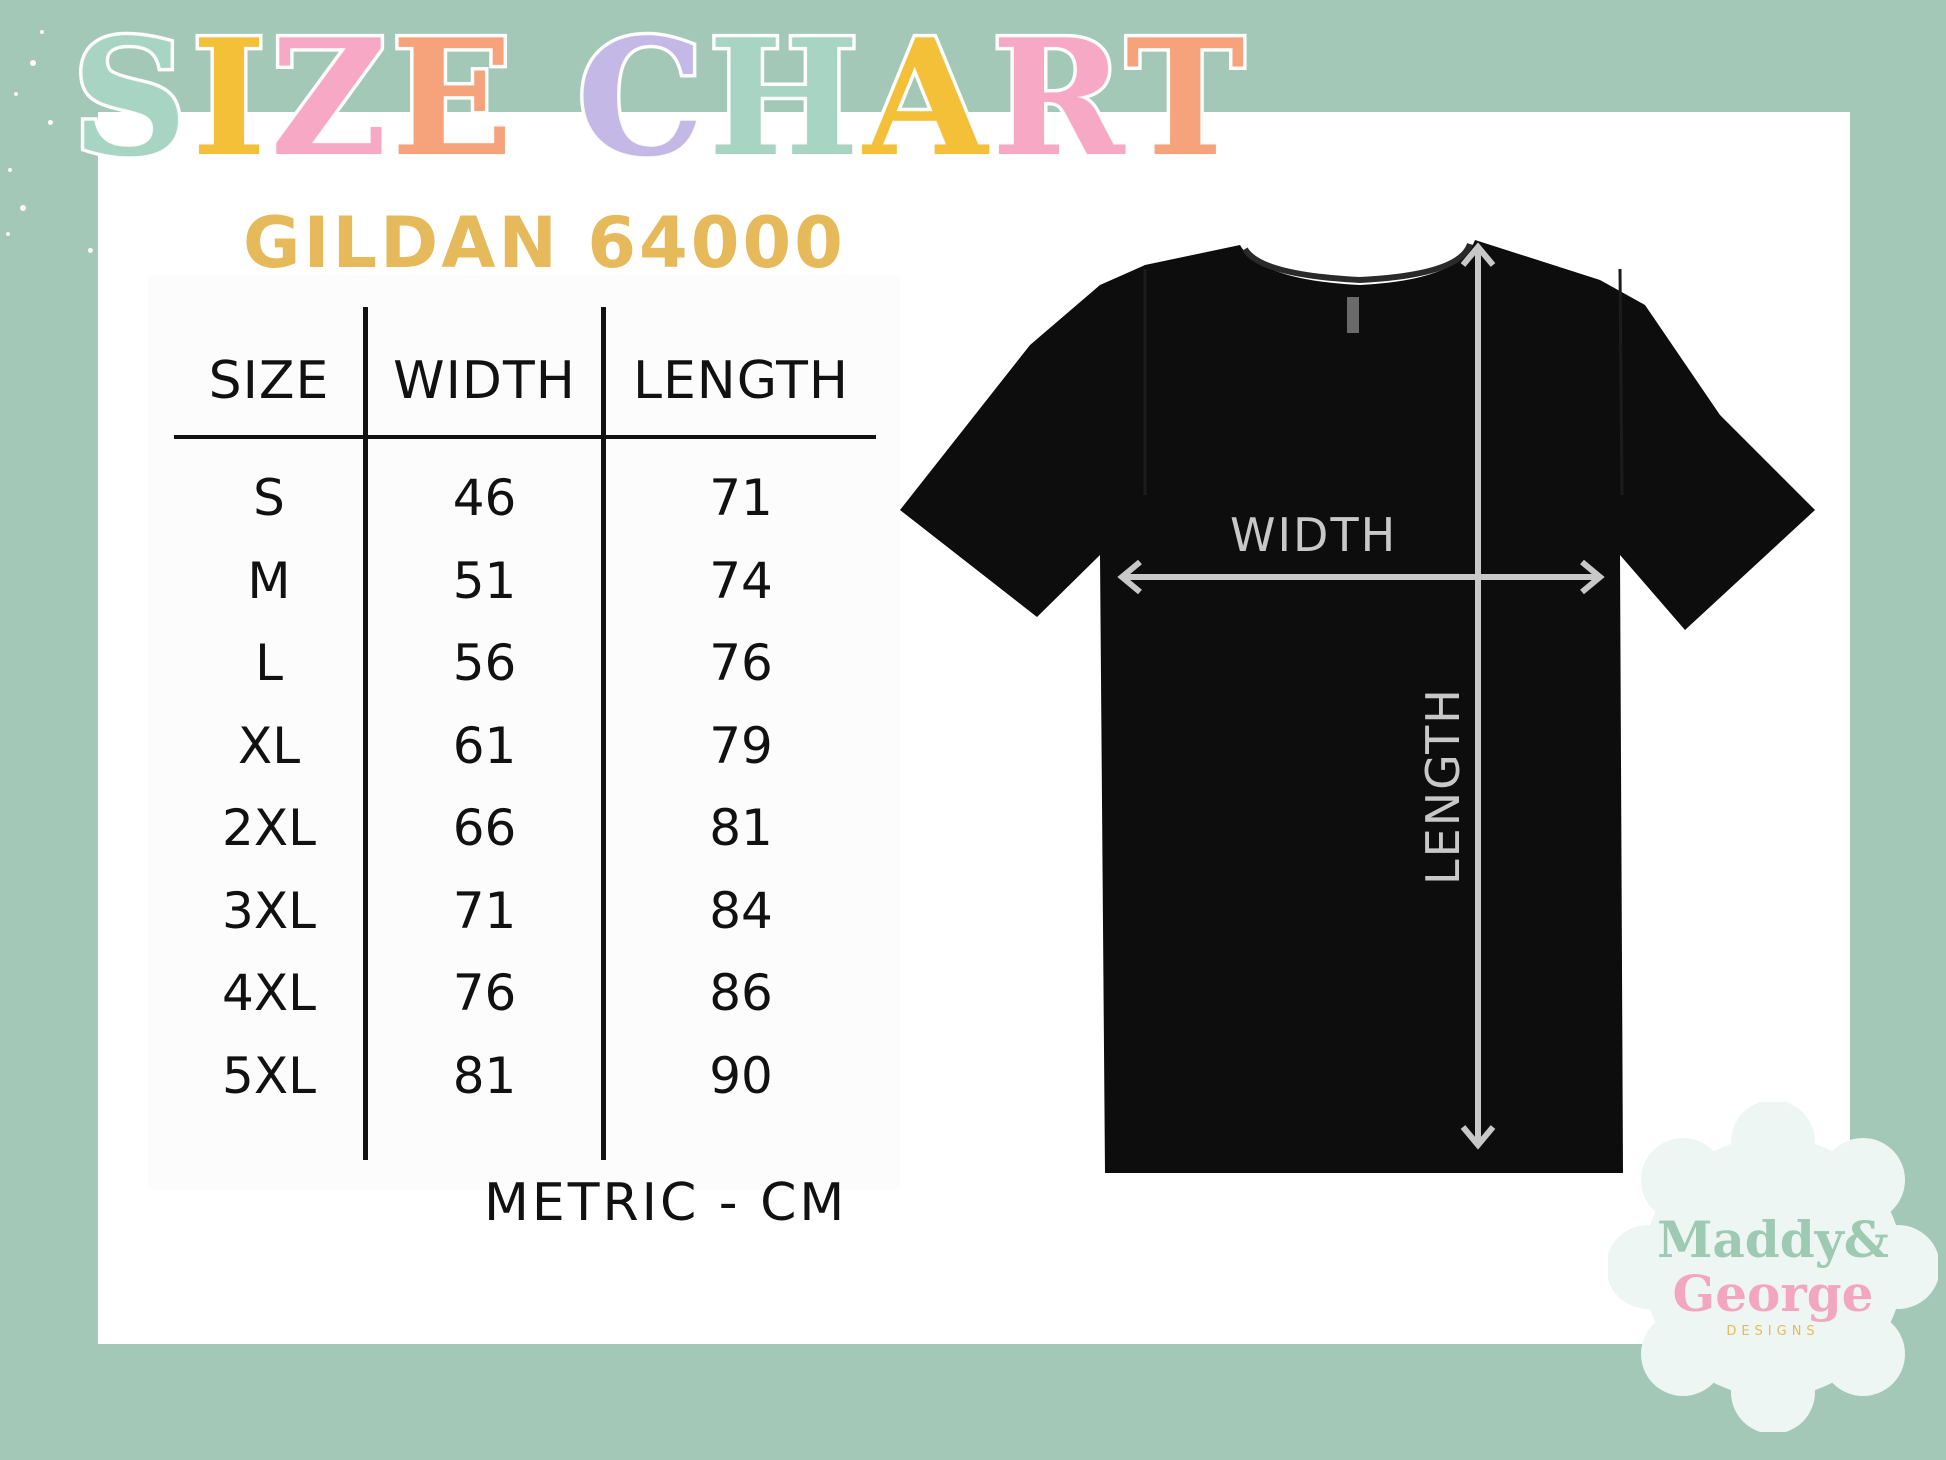  Describe the element at coordinates (741, 663) in the screenshot. I see `length-cell: 76` at that location.